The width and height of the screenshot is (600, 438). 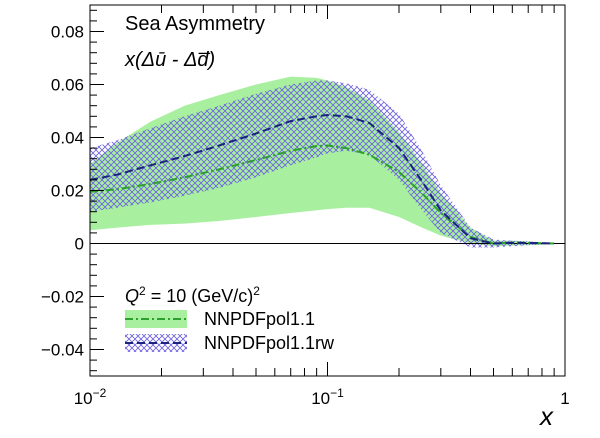 I want to click on x-axis-label: x, so click(x=546, y=416).